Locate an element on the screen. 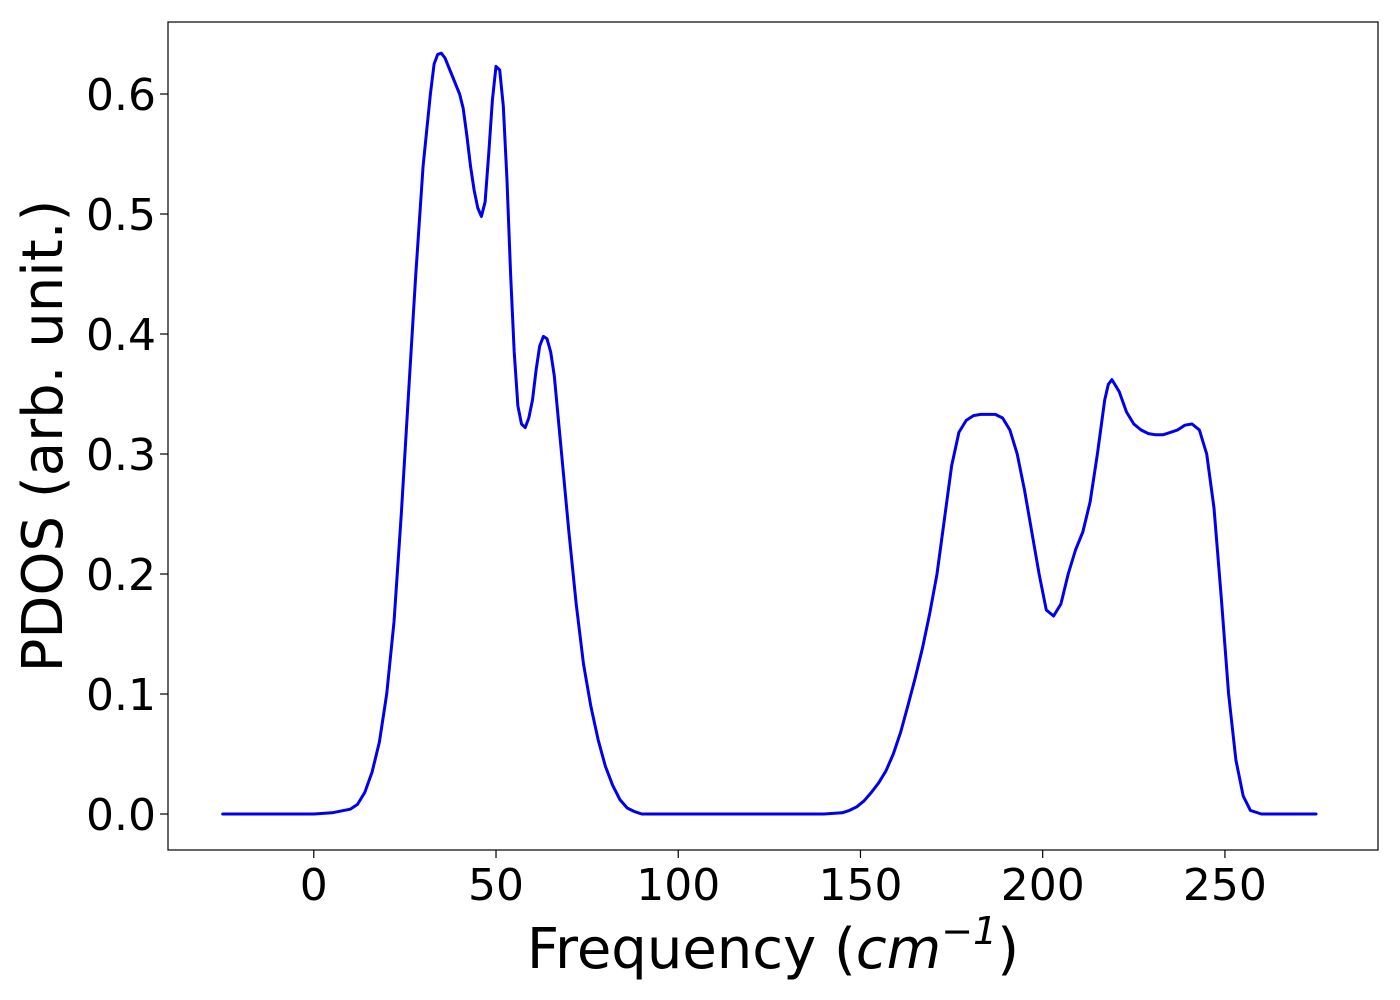 This screenshot has width=1400, height=1000. x-tick-label: 200 is located at coordinates (1043, 885).